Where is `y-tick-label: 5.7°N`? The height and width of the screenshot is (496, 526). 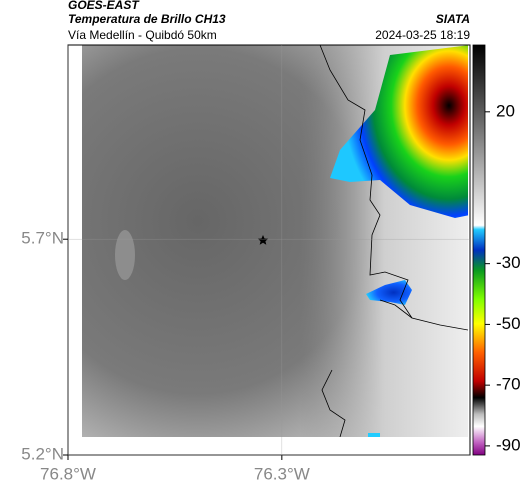
y-tick-label: 5.7°N is located at coordinates (42, 238).